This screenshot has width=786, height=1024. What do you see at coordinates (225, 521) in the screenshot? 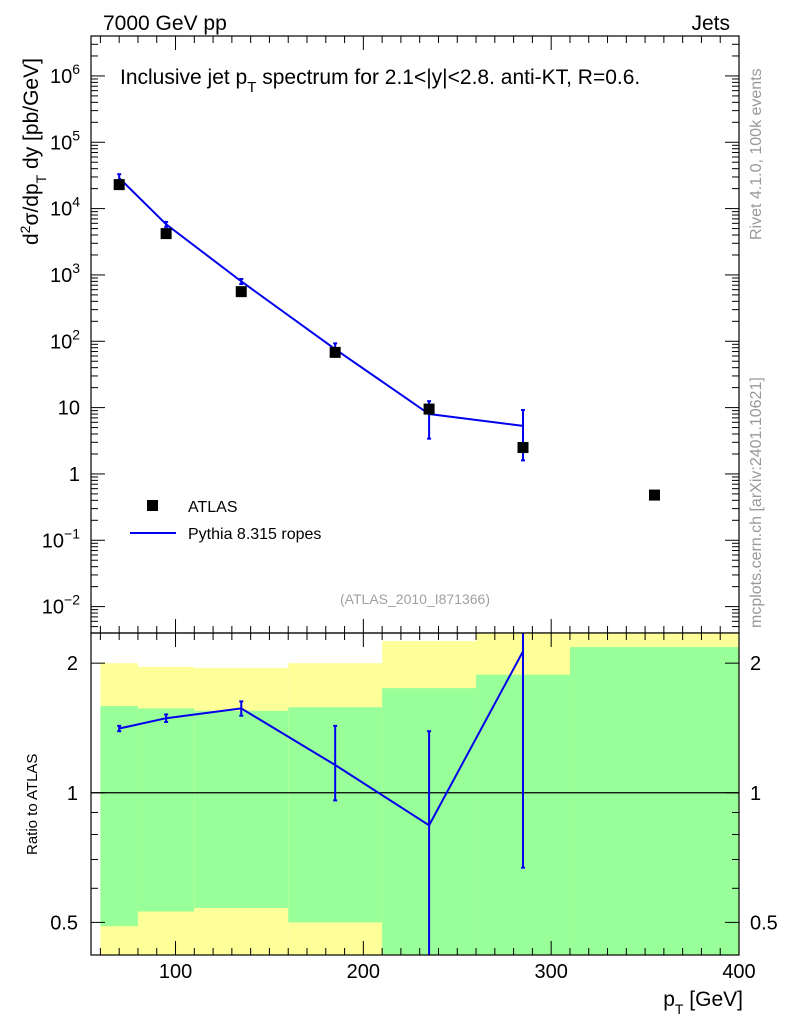
I see `legend: ATLAS Pythia 8.315 ropes` at bounding box center [225, 521].